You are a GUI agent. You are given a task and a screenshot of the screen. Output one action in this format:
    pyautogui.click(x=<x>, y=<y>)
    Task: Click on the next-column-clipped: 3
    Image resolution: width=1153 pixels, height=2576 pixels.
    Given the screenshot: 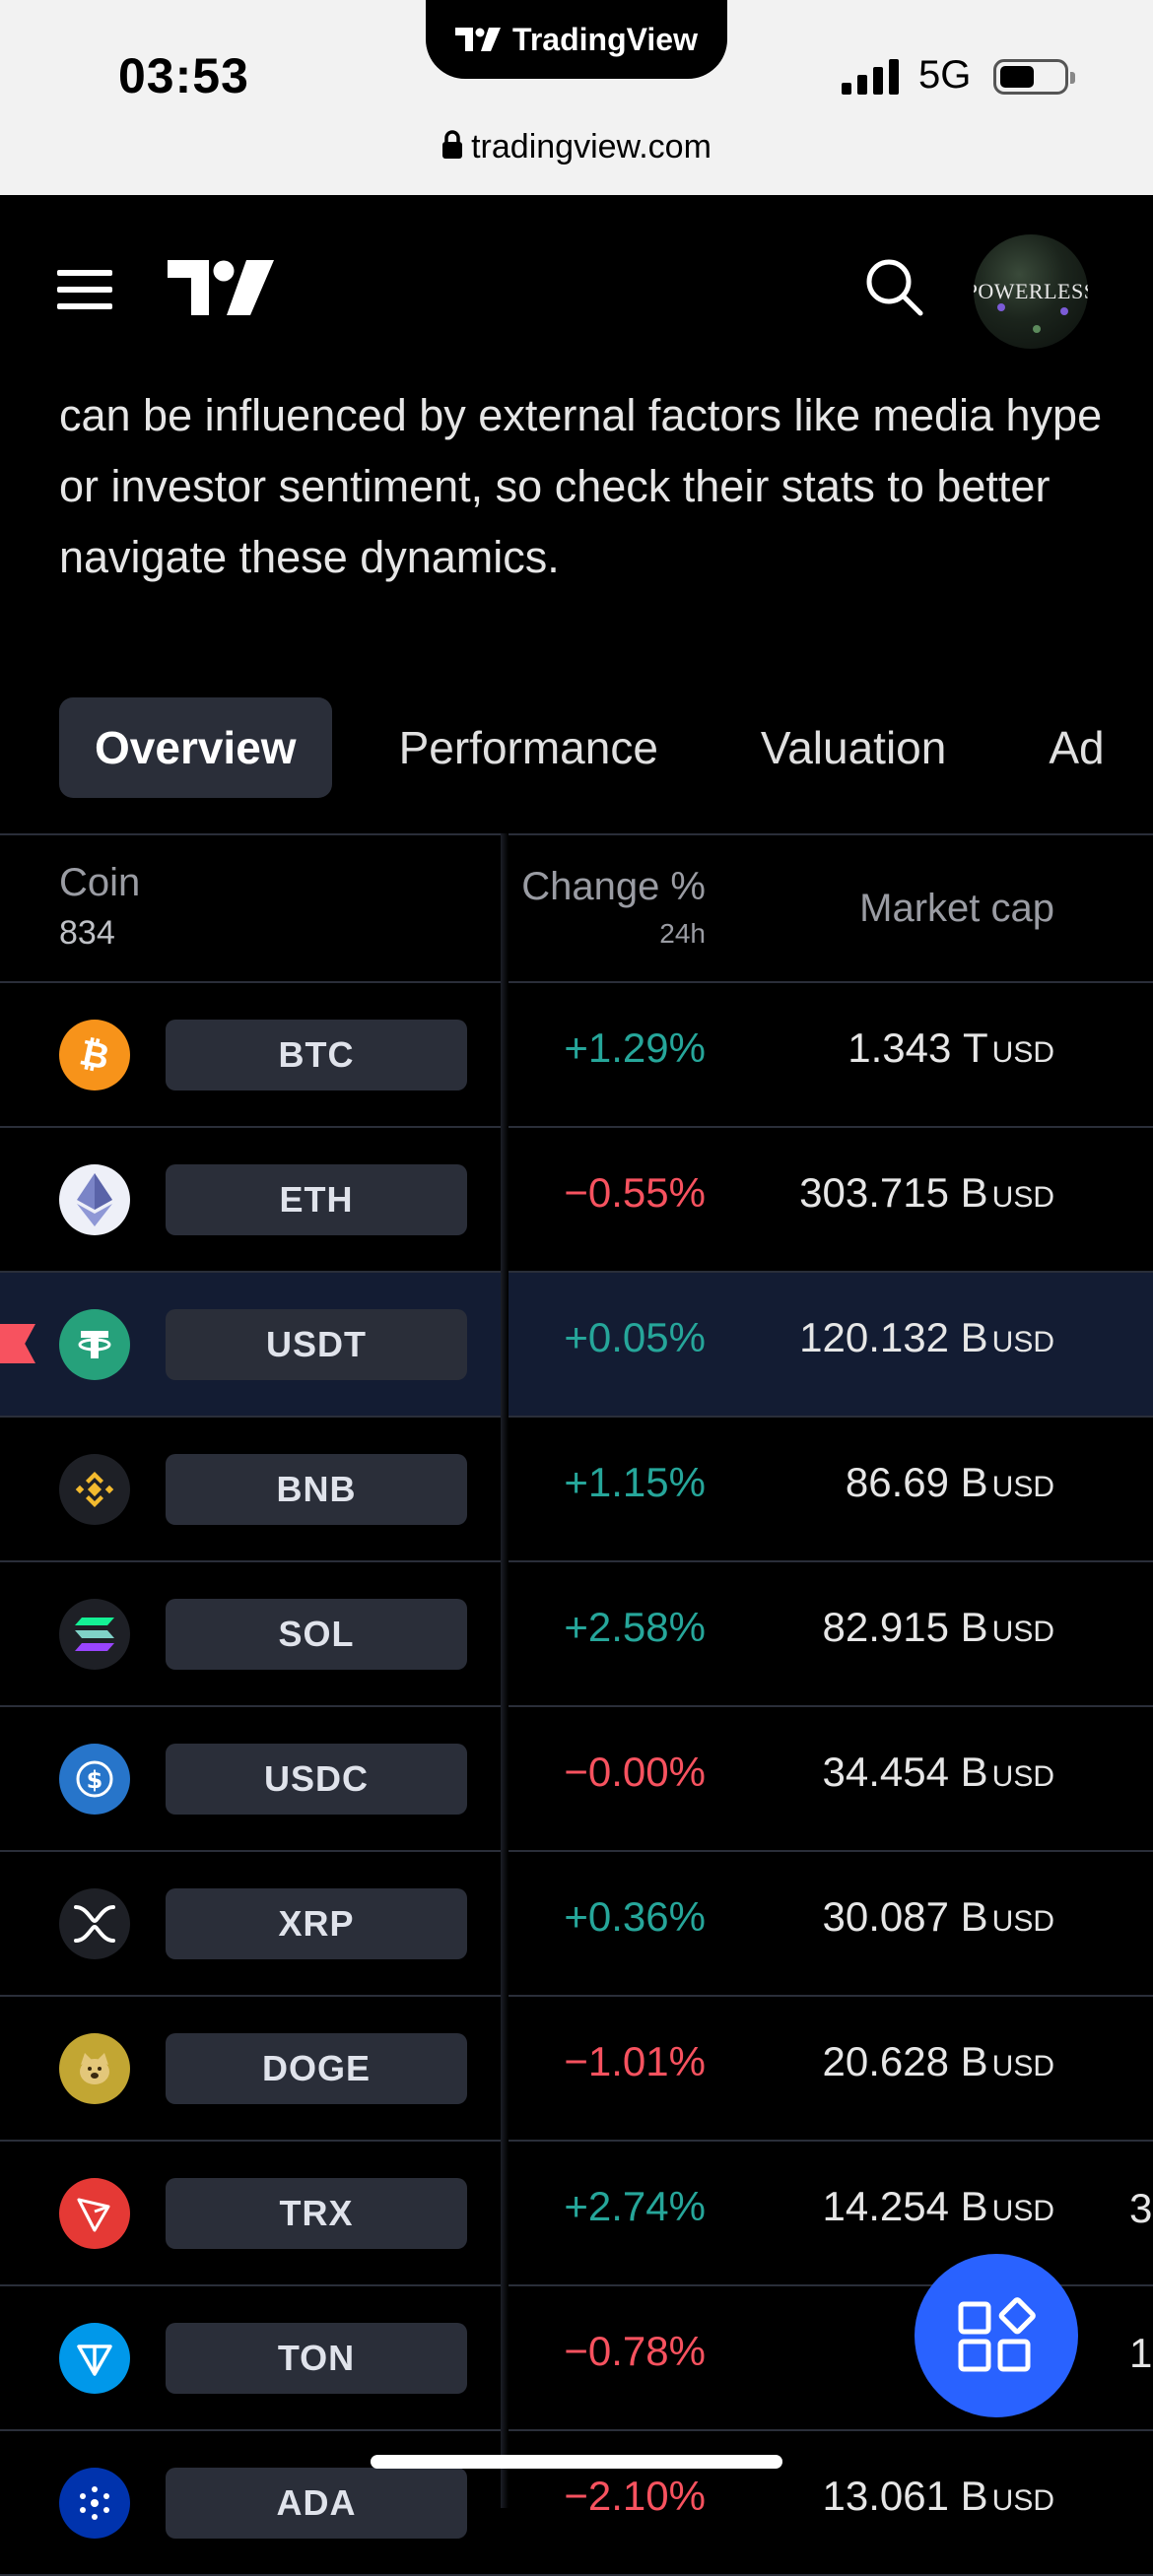 What is the action you would take?
    pyautogui.click(x=1141, y=2208)
    